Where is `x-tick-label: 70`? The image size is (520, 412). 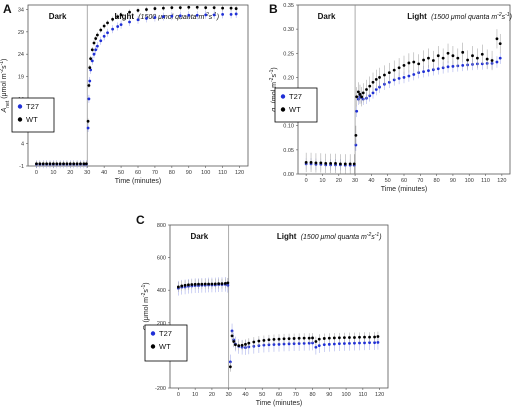
x-tick-label: 70 is located at coordinates (155, 173).